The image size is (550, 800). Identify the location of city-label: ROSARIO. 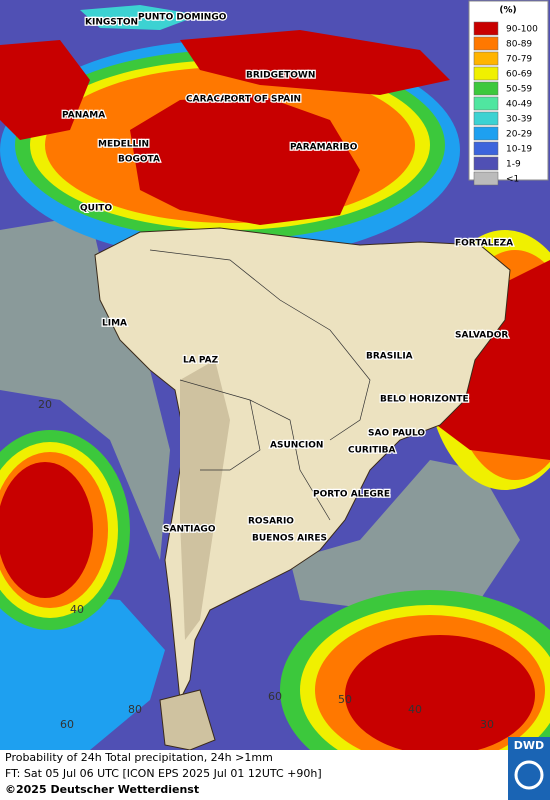
(271, 522).